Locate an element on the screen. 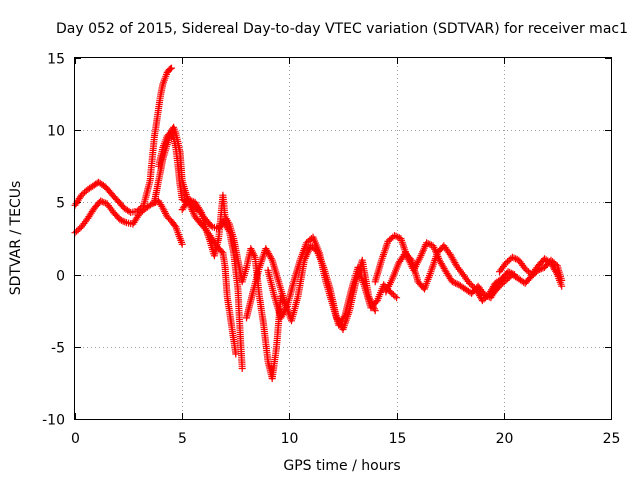  series-trace-d is located at coordinates (195, 240).